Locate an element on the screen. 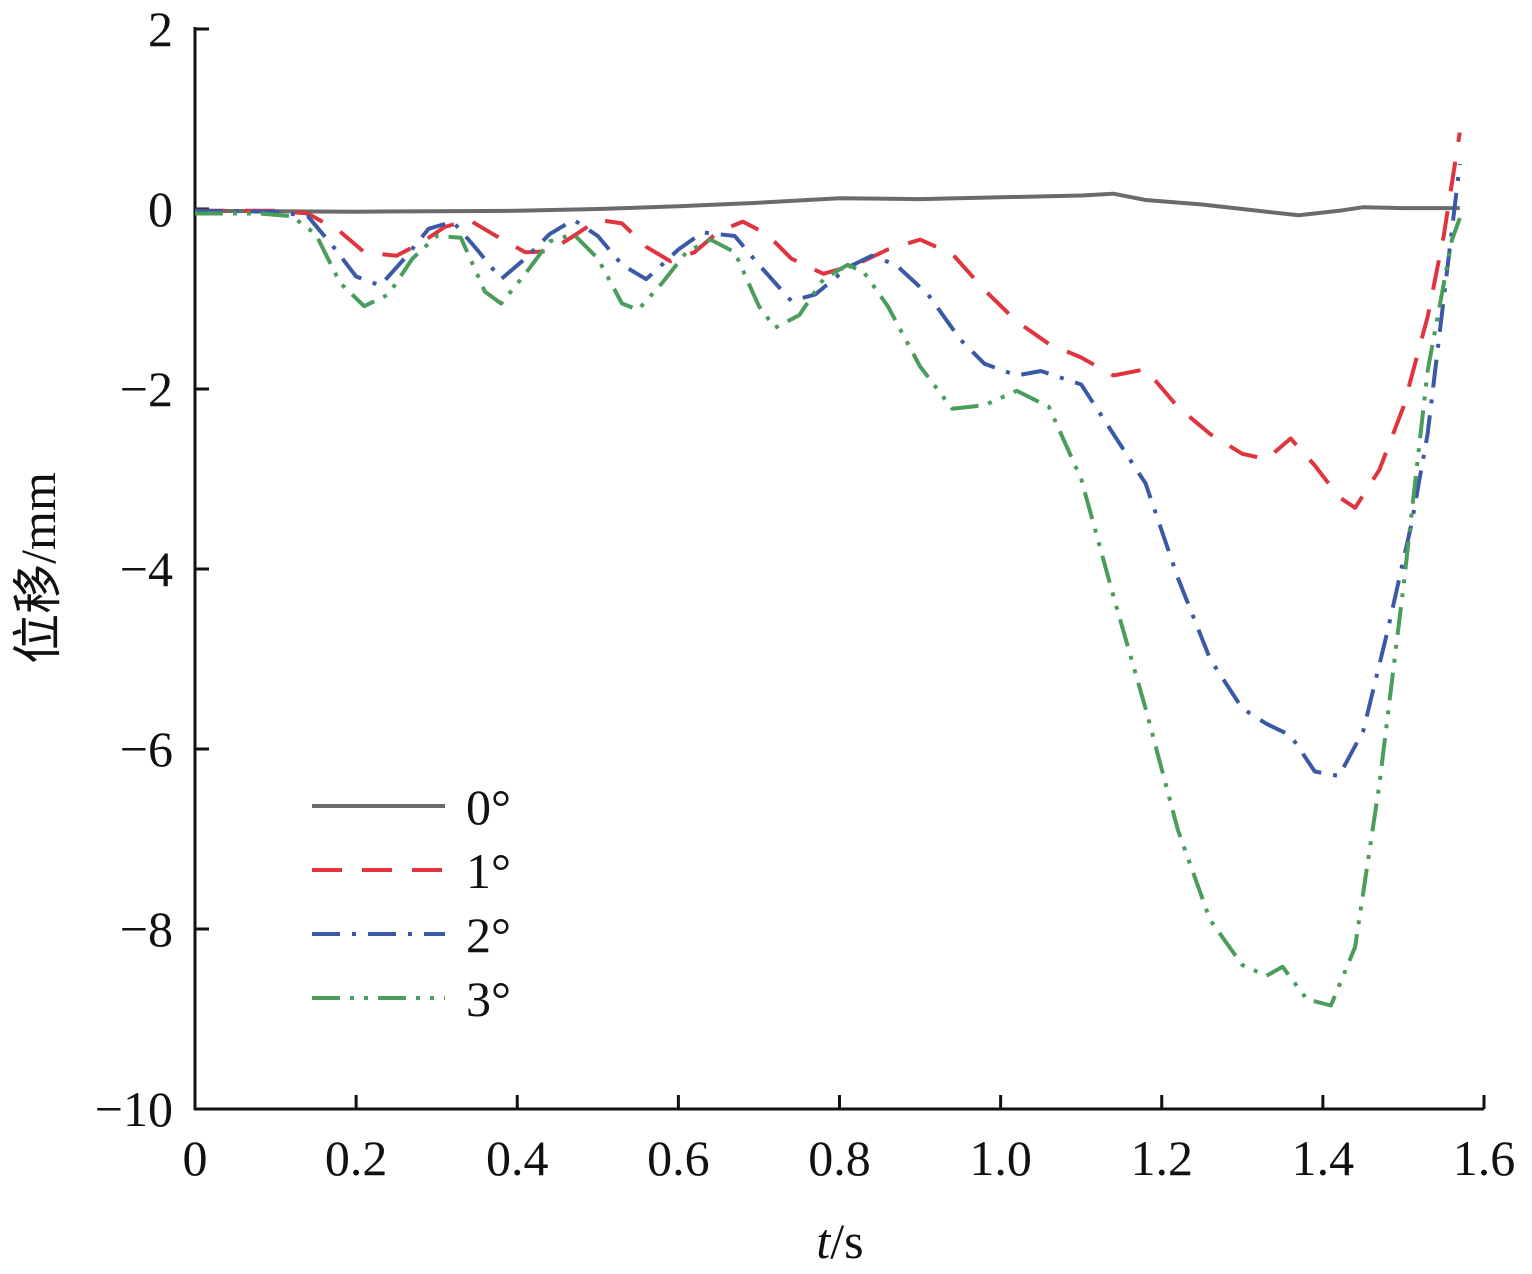 This screenshot has height=1274, width=1532. x-tick-label: 1.0 is located at coordinates (1000, 1158).